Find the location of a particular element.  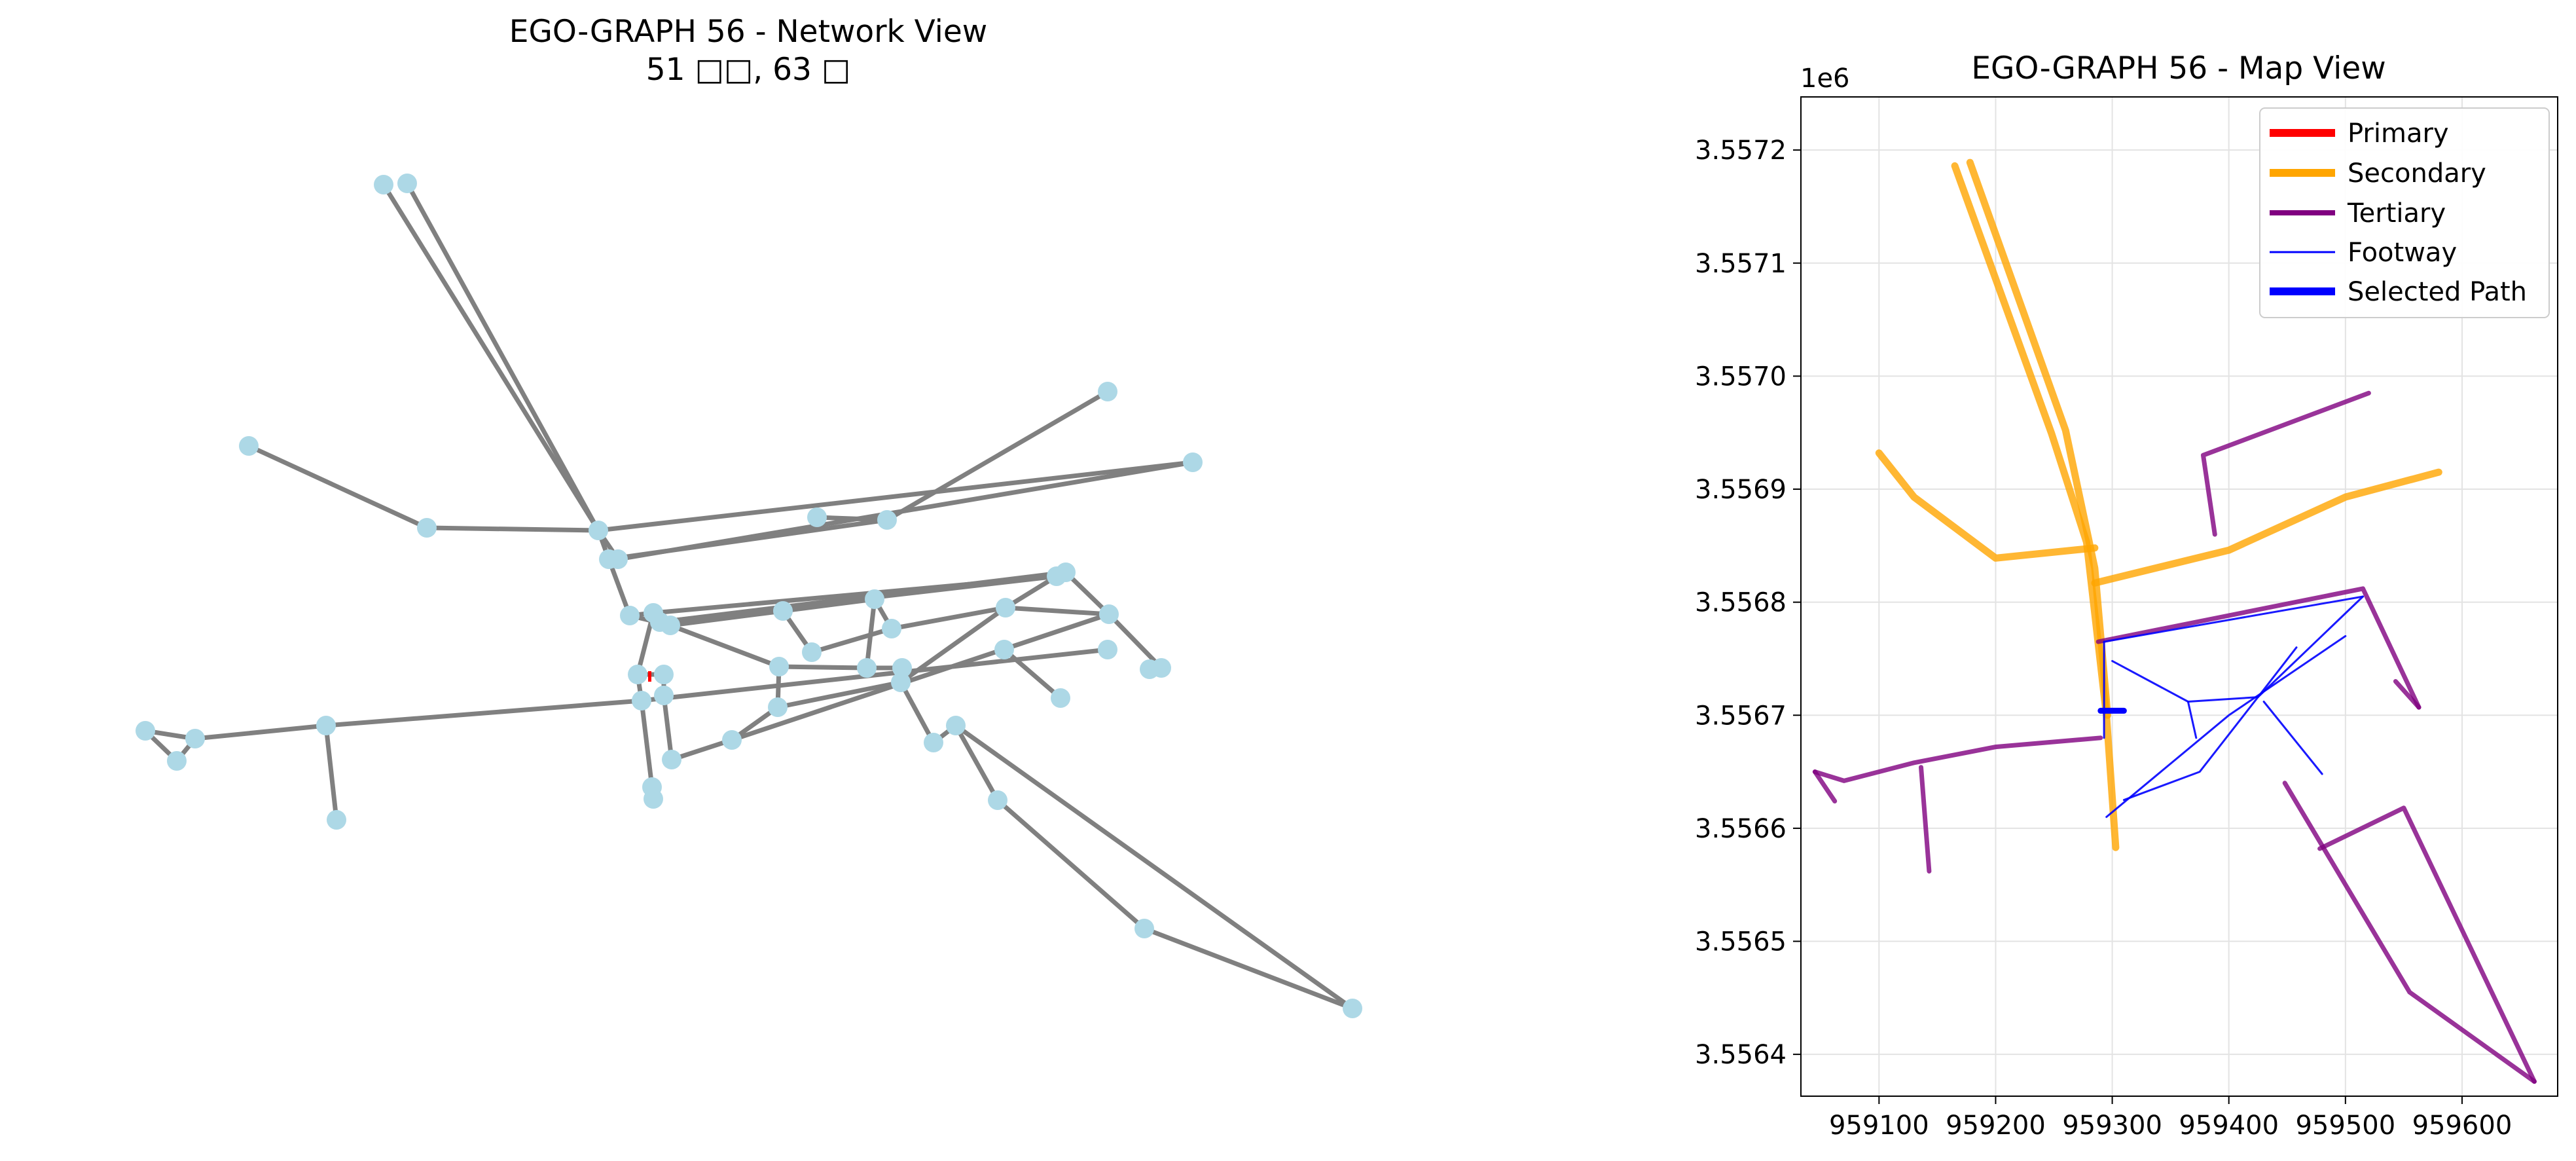

map-title: EGO-GRAPH 56 - Map View is located at coordinates (2178, 68).